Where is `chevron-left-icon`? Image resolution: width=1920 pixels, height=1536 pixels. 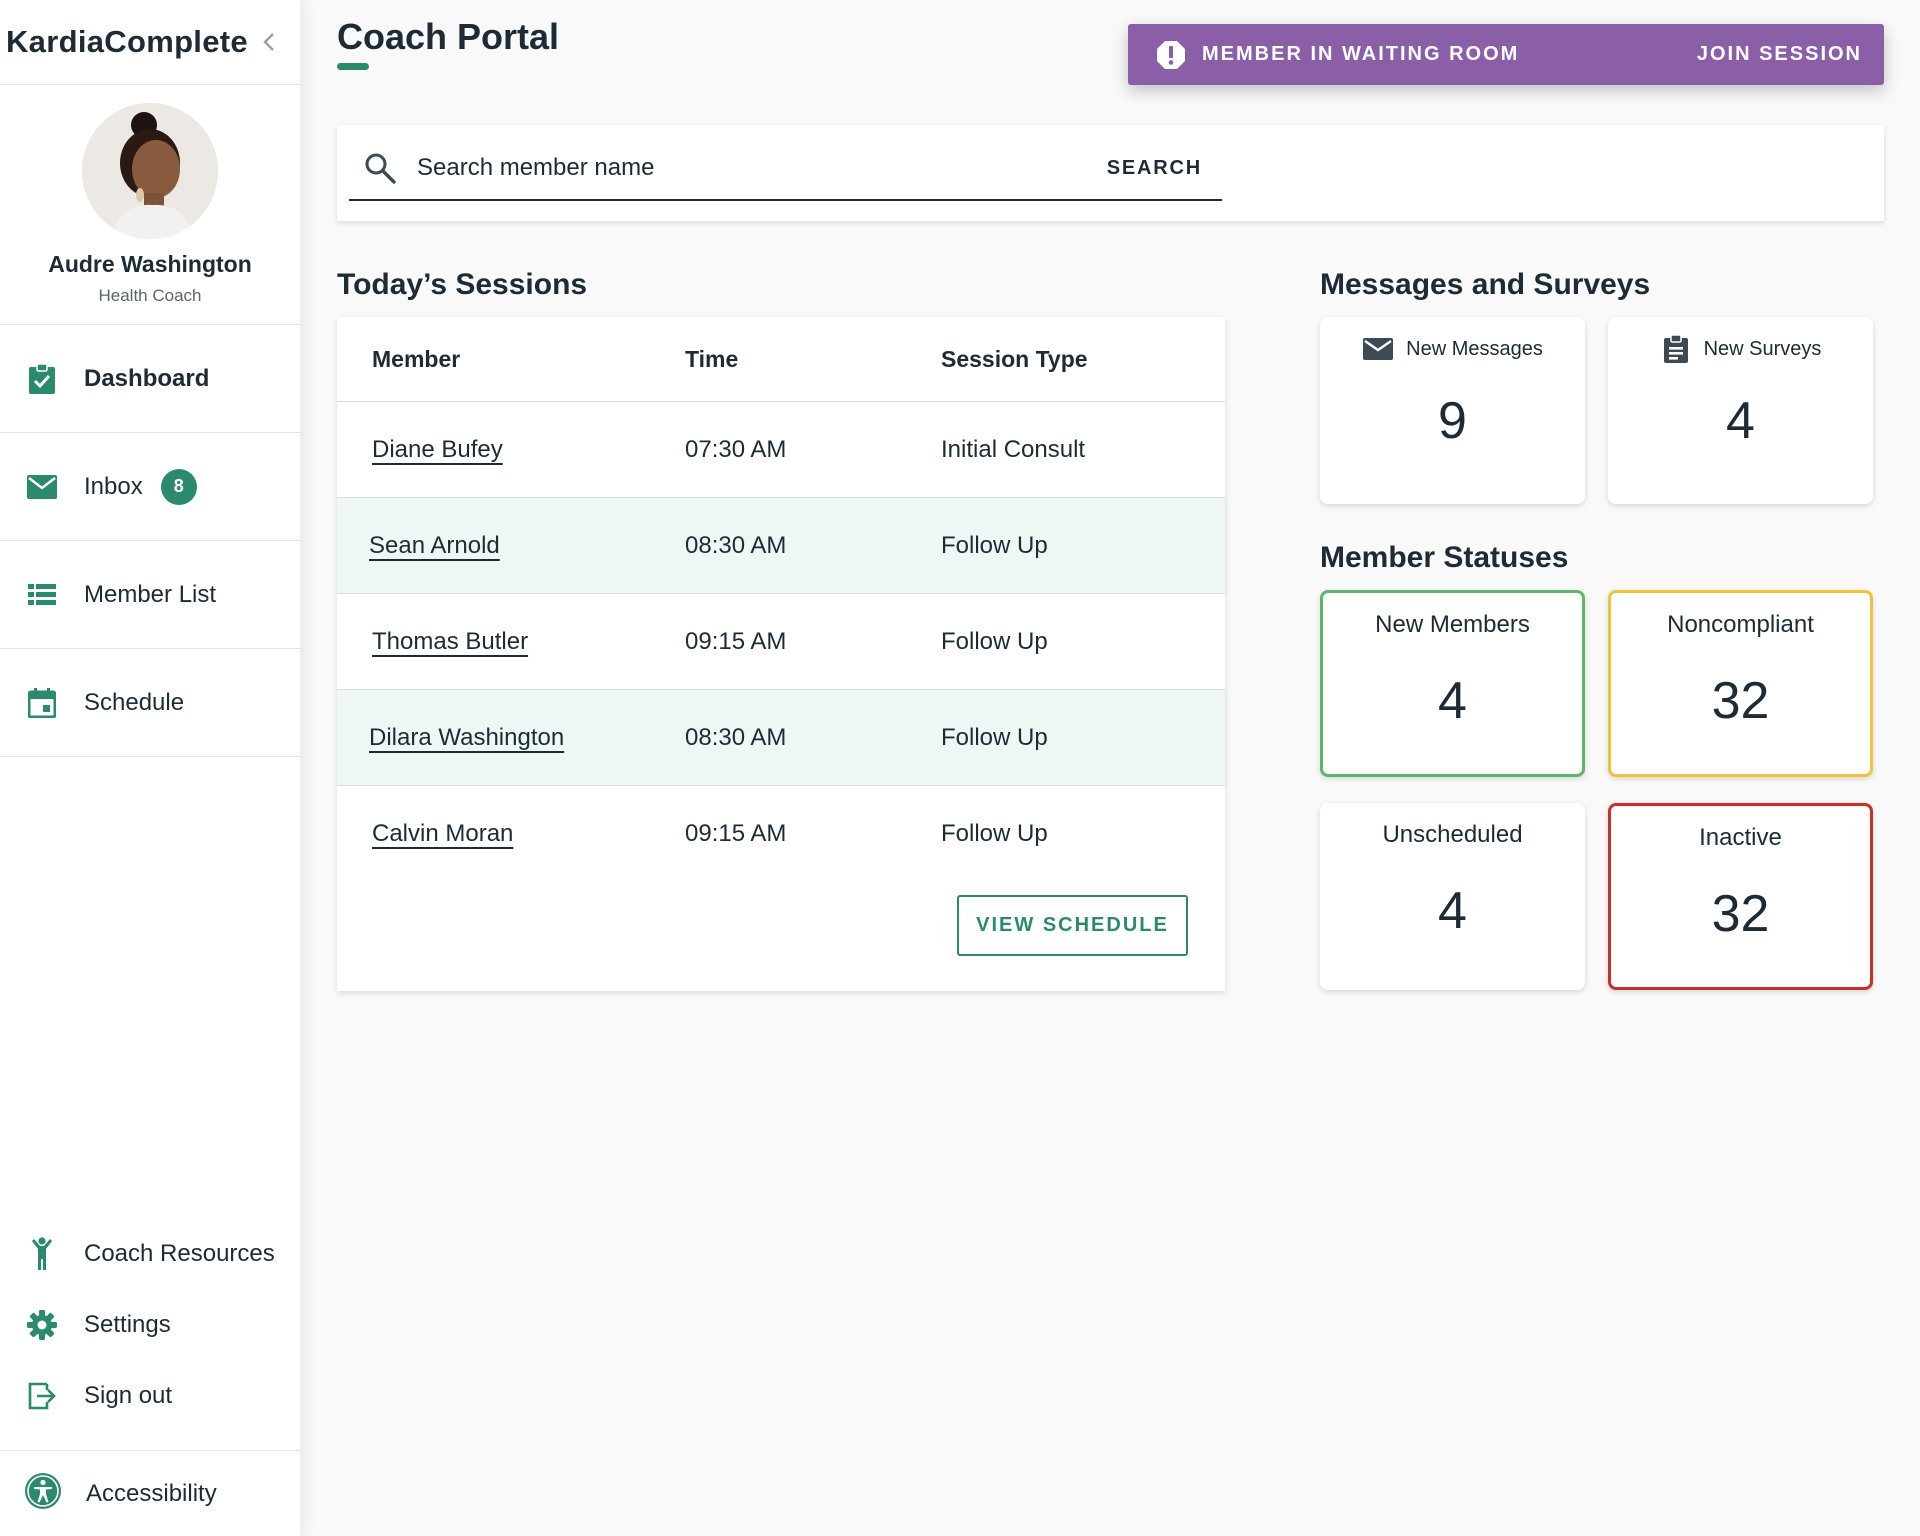 chevron-left-icon is located at coordinates (269, 42).